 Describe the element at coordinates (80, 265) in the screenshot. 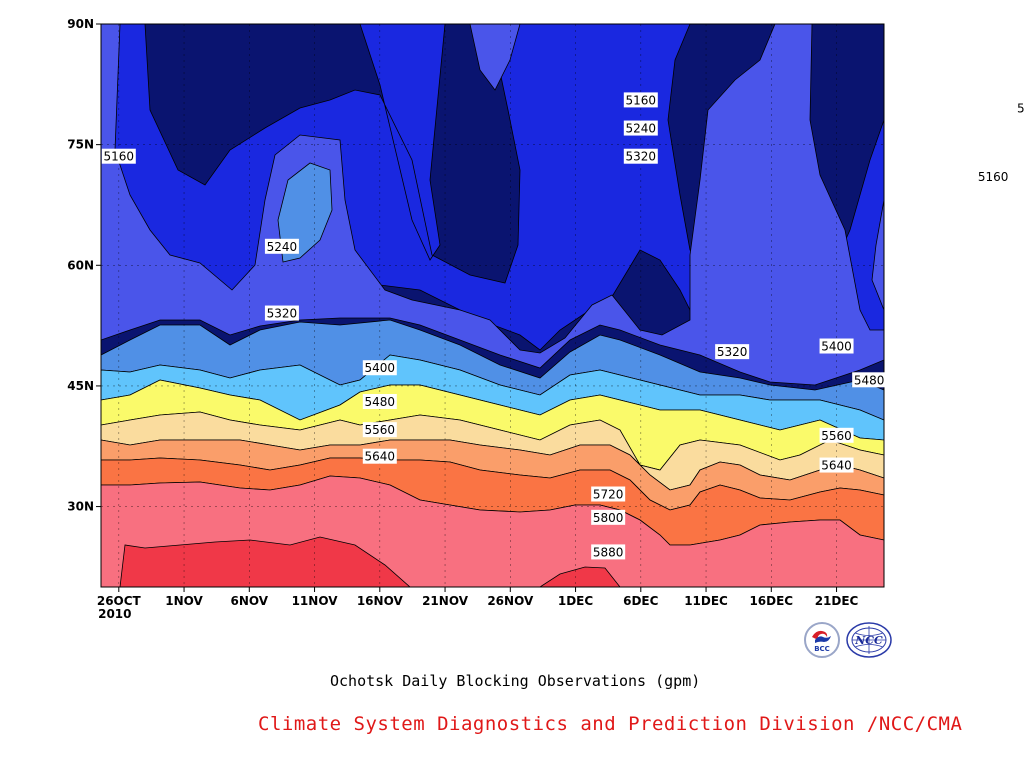

I see `y-tick-label: 60N` at that location.